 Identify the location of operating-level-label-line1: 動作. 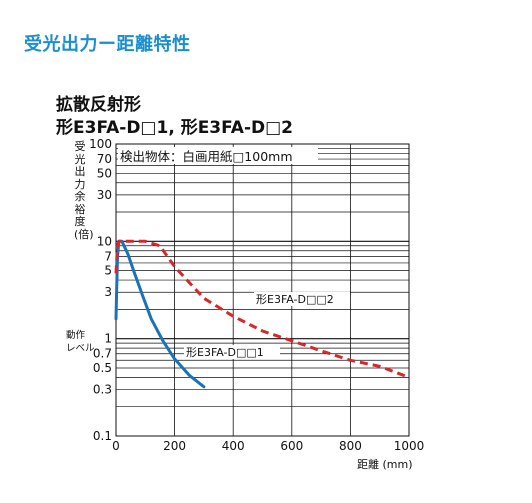
(76, 335).